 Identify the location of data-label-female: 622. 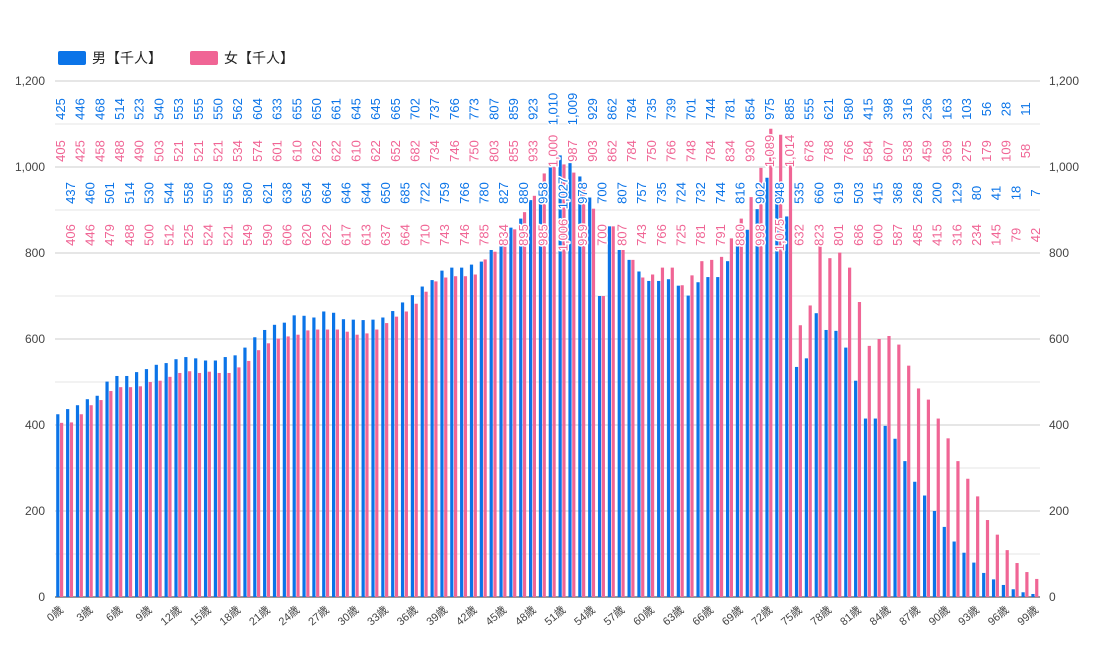
(316, 151).